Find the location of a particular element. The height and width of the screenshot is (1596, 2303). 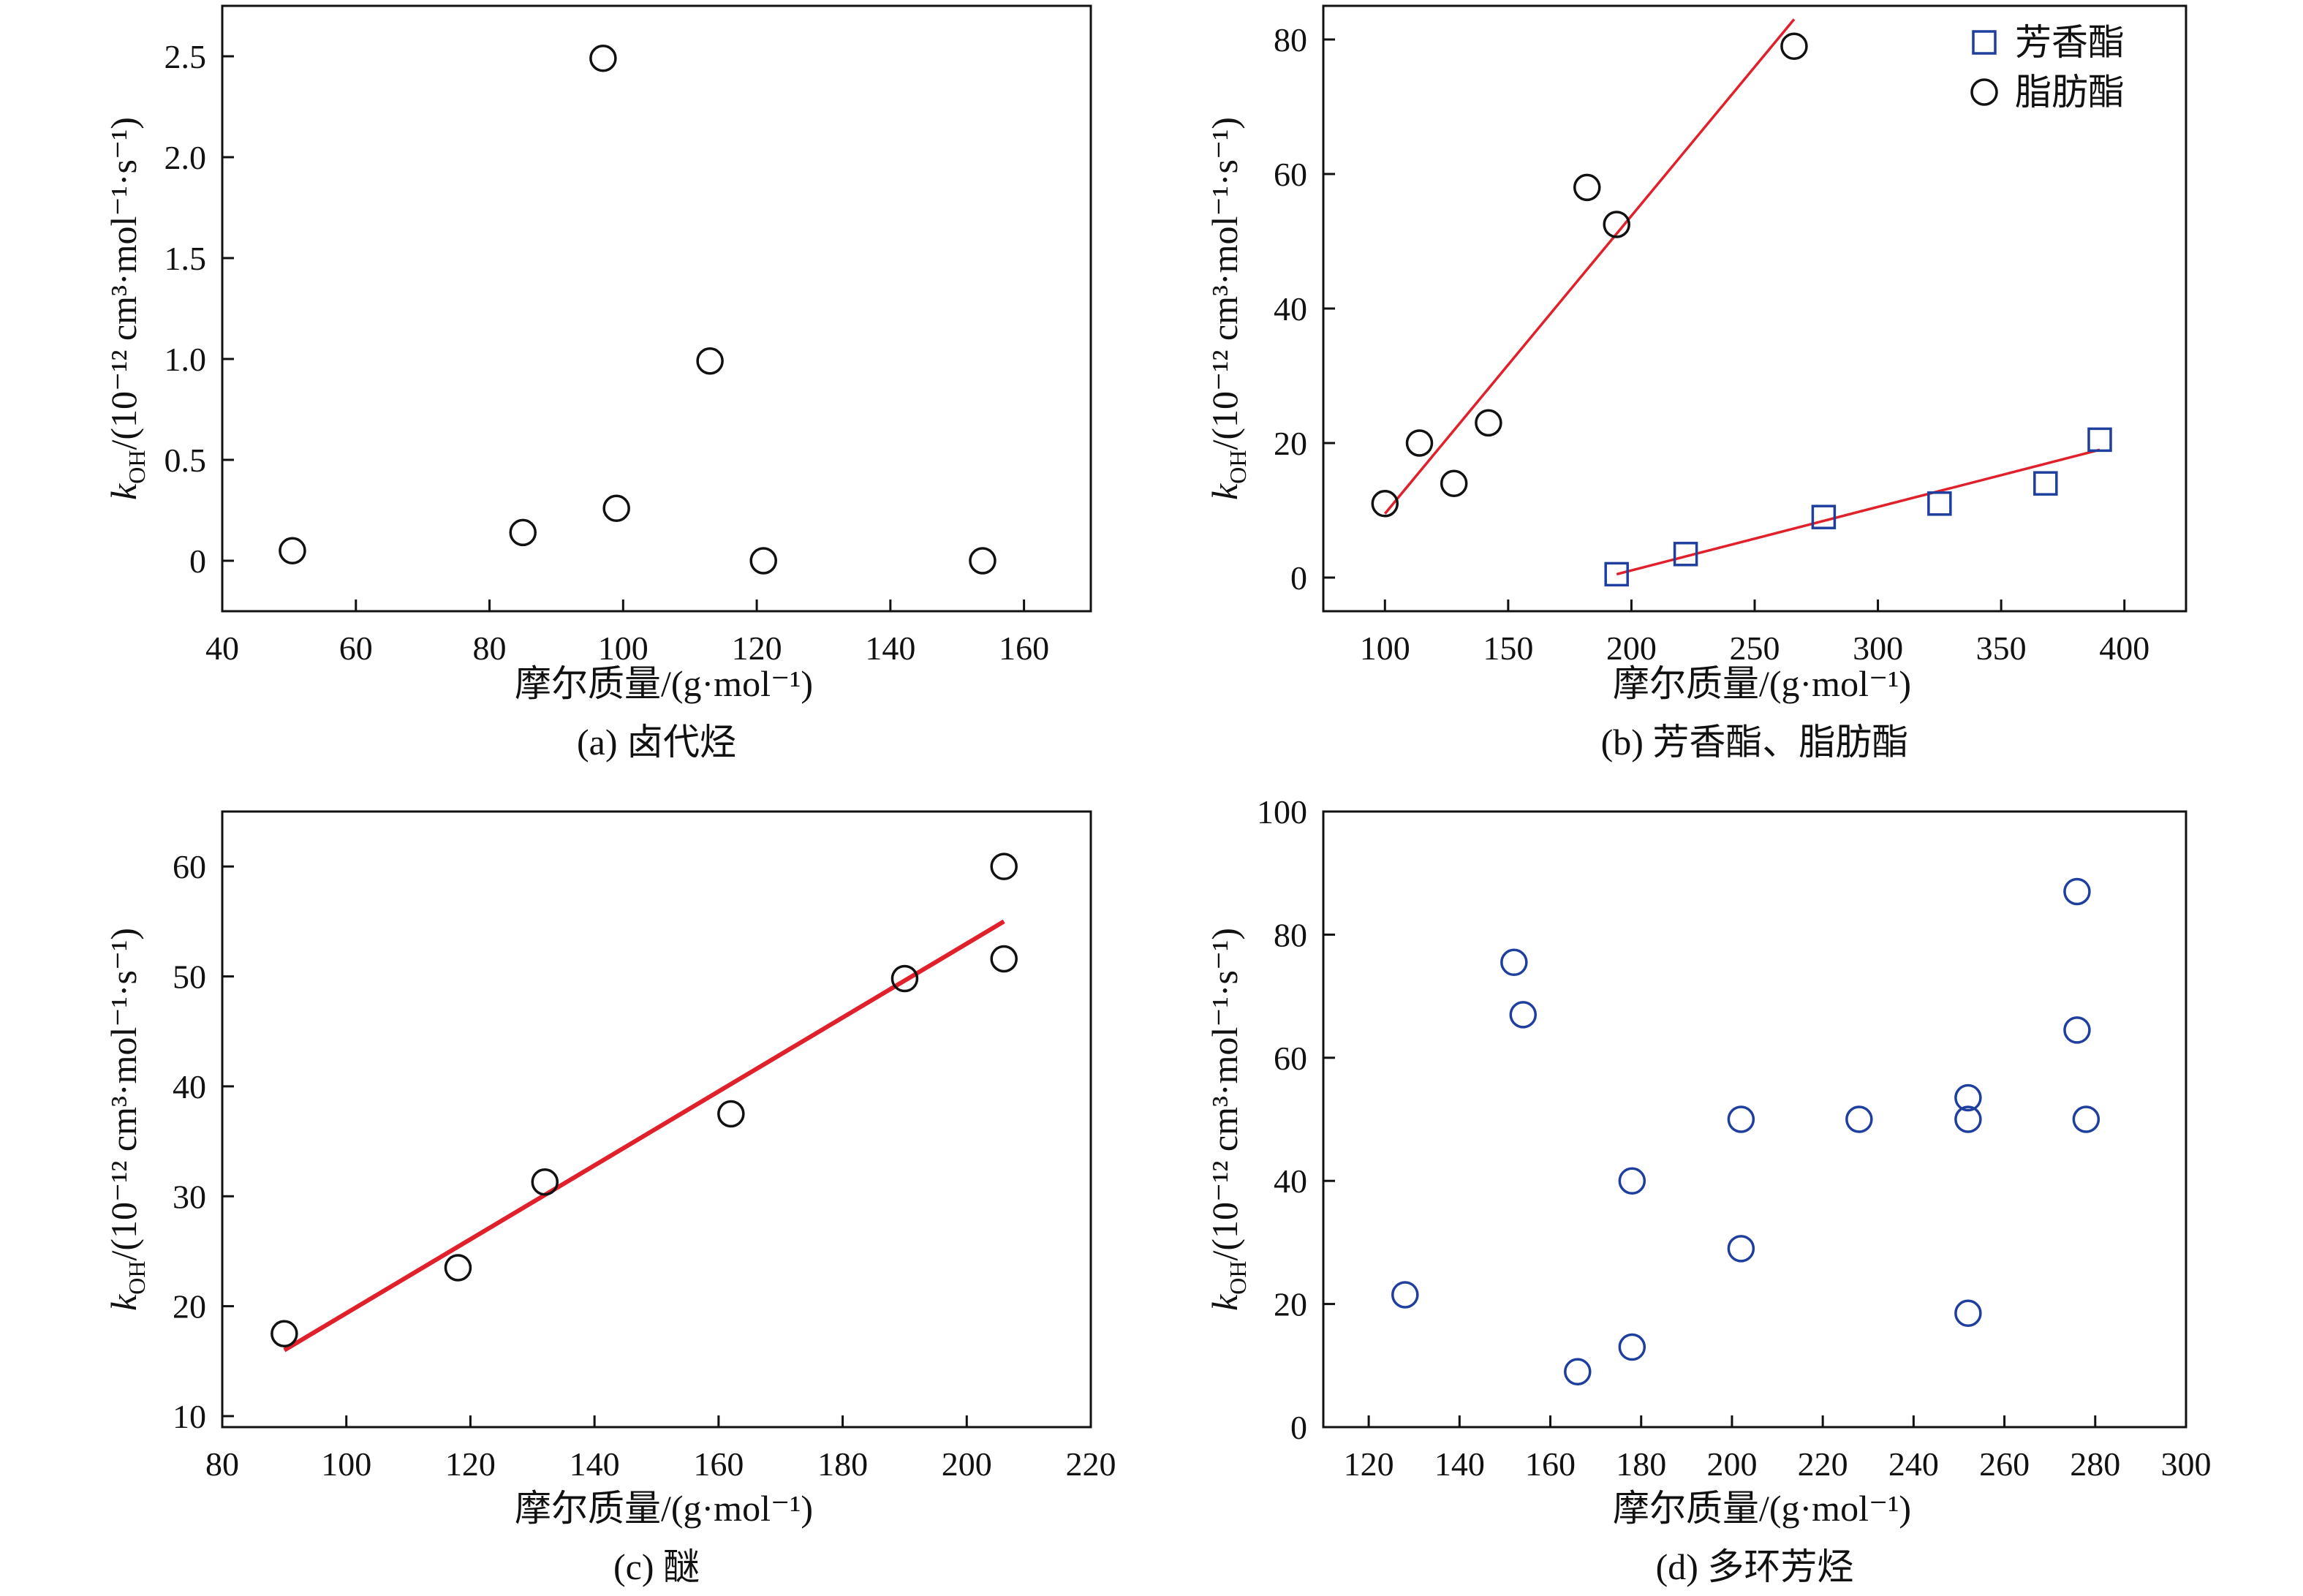

legend-label: 芳香酯 is located at coordinates (2070, 42).